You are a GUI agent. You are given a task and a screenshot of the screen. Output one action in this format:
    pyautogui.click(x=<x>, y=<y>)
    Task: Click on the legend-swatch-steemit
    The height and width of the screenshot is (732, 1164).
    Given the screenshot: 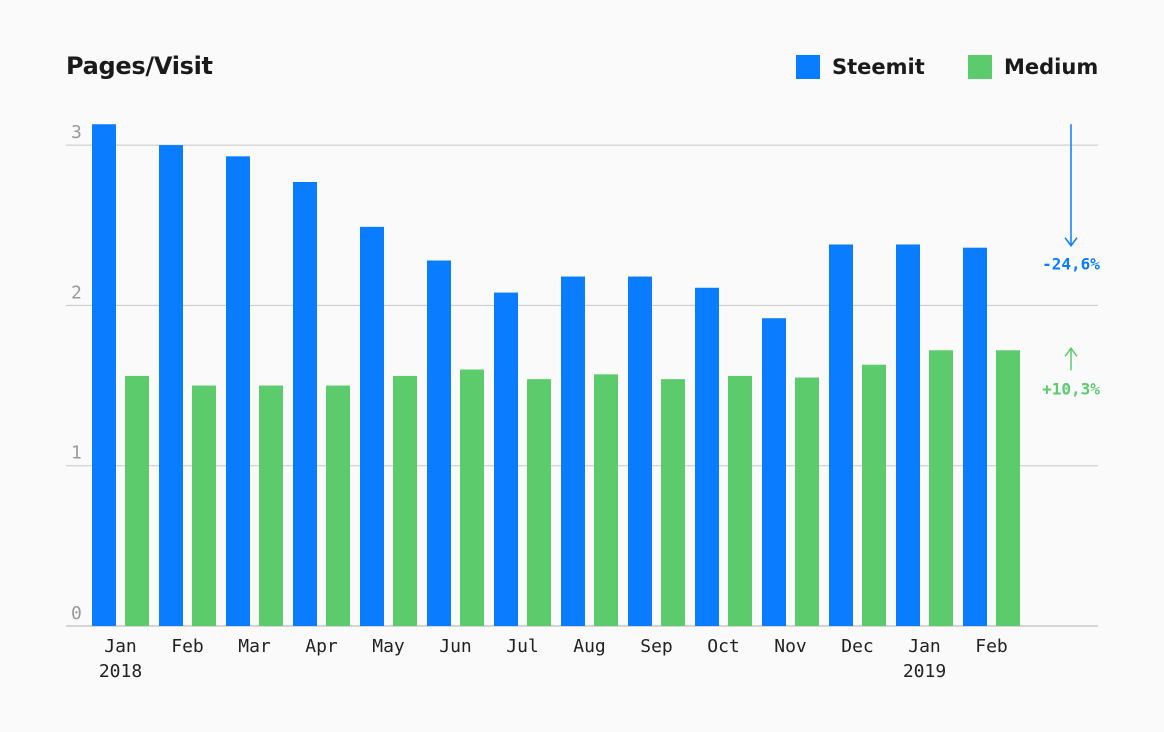 What is the action you would take?
    pyautogui.click(x=808, y=67)
    